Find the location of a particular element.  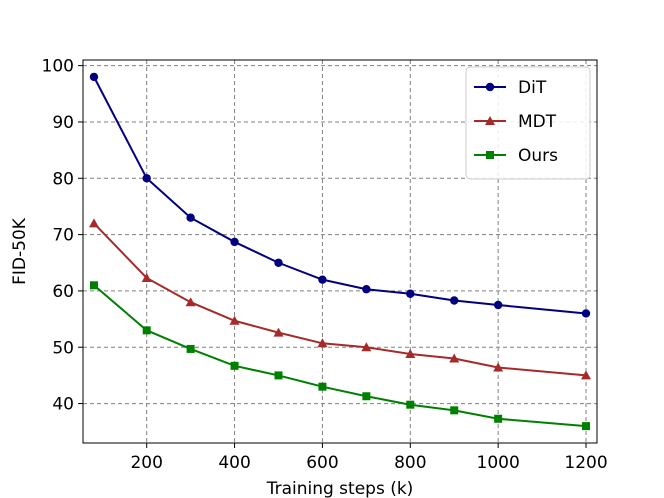

x-tick-label: 1200 is located at coordinates (585, 463).